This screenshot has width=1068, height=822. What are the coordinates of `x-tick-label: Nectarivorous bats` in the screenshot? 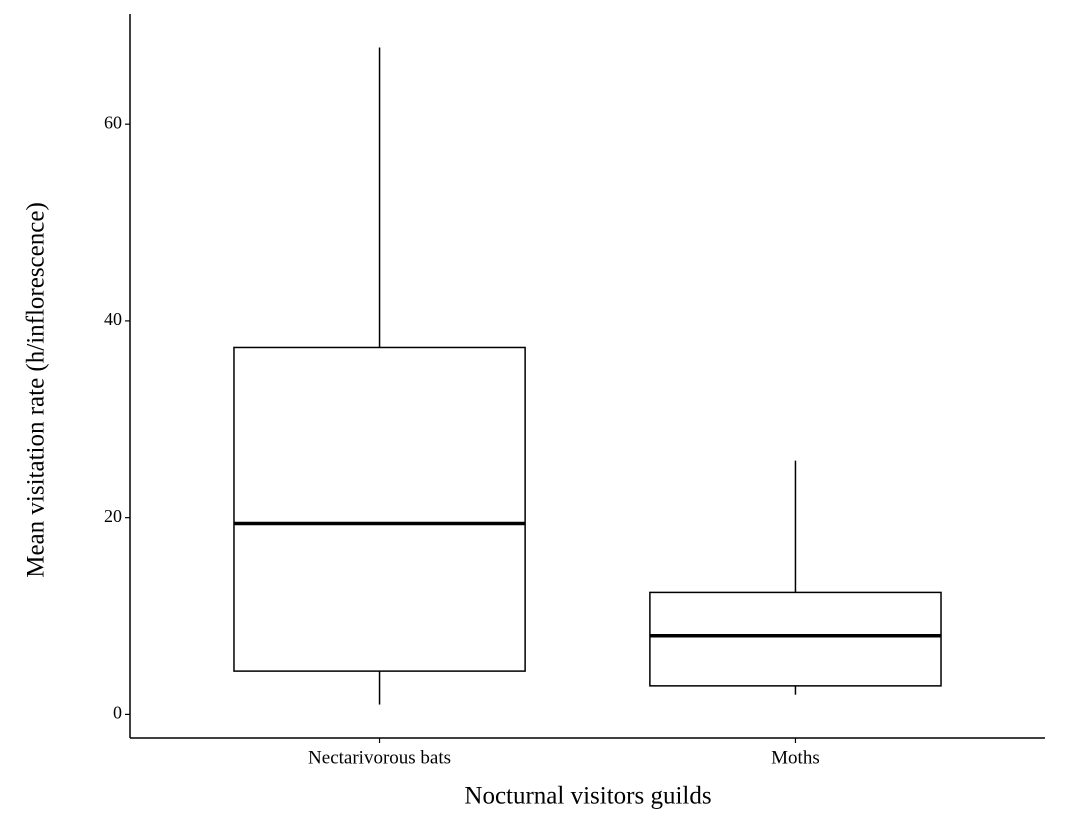 It's located at (379, 757).